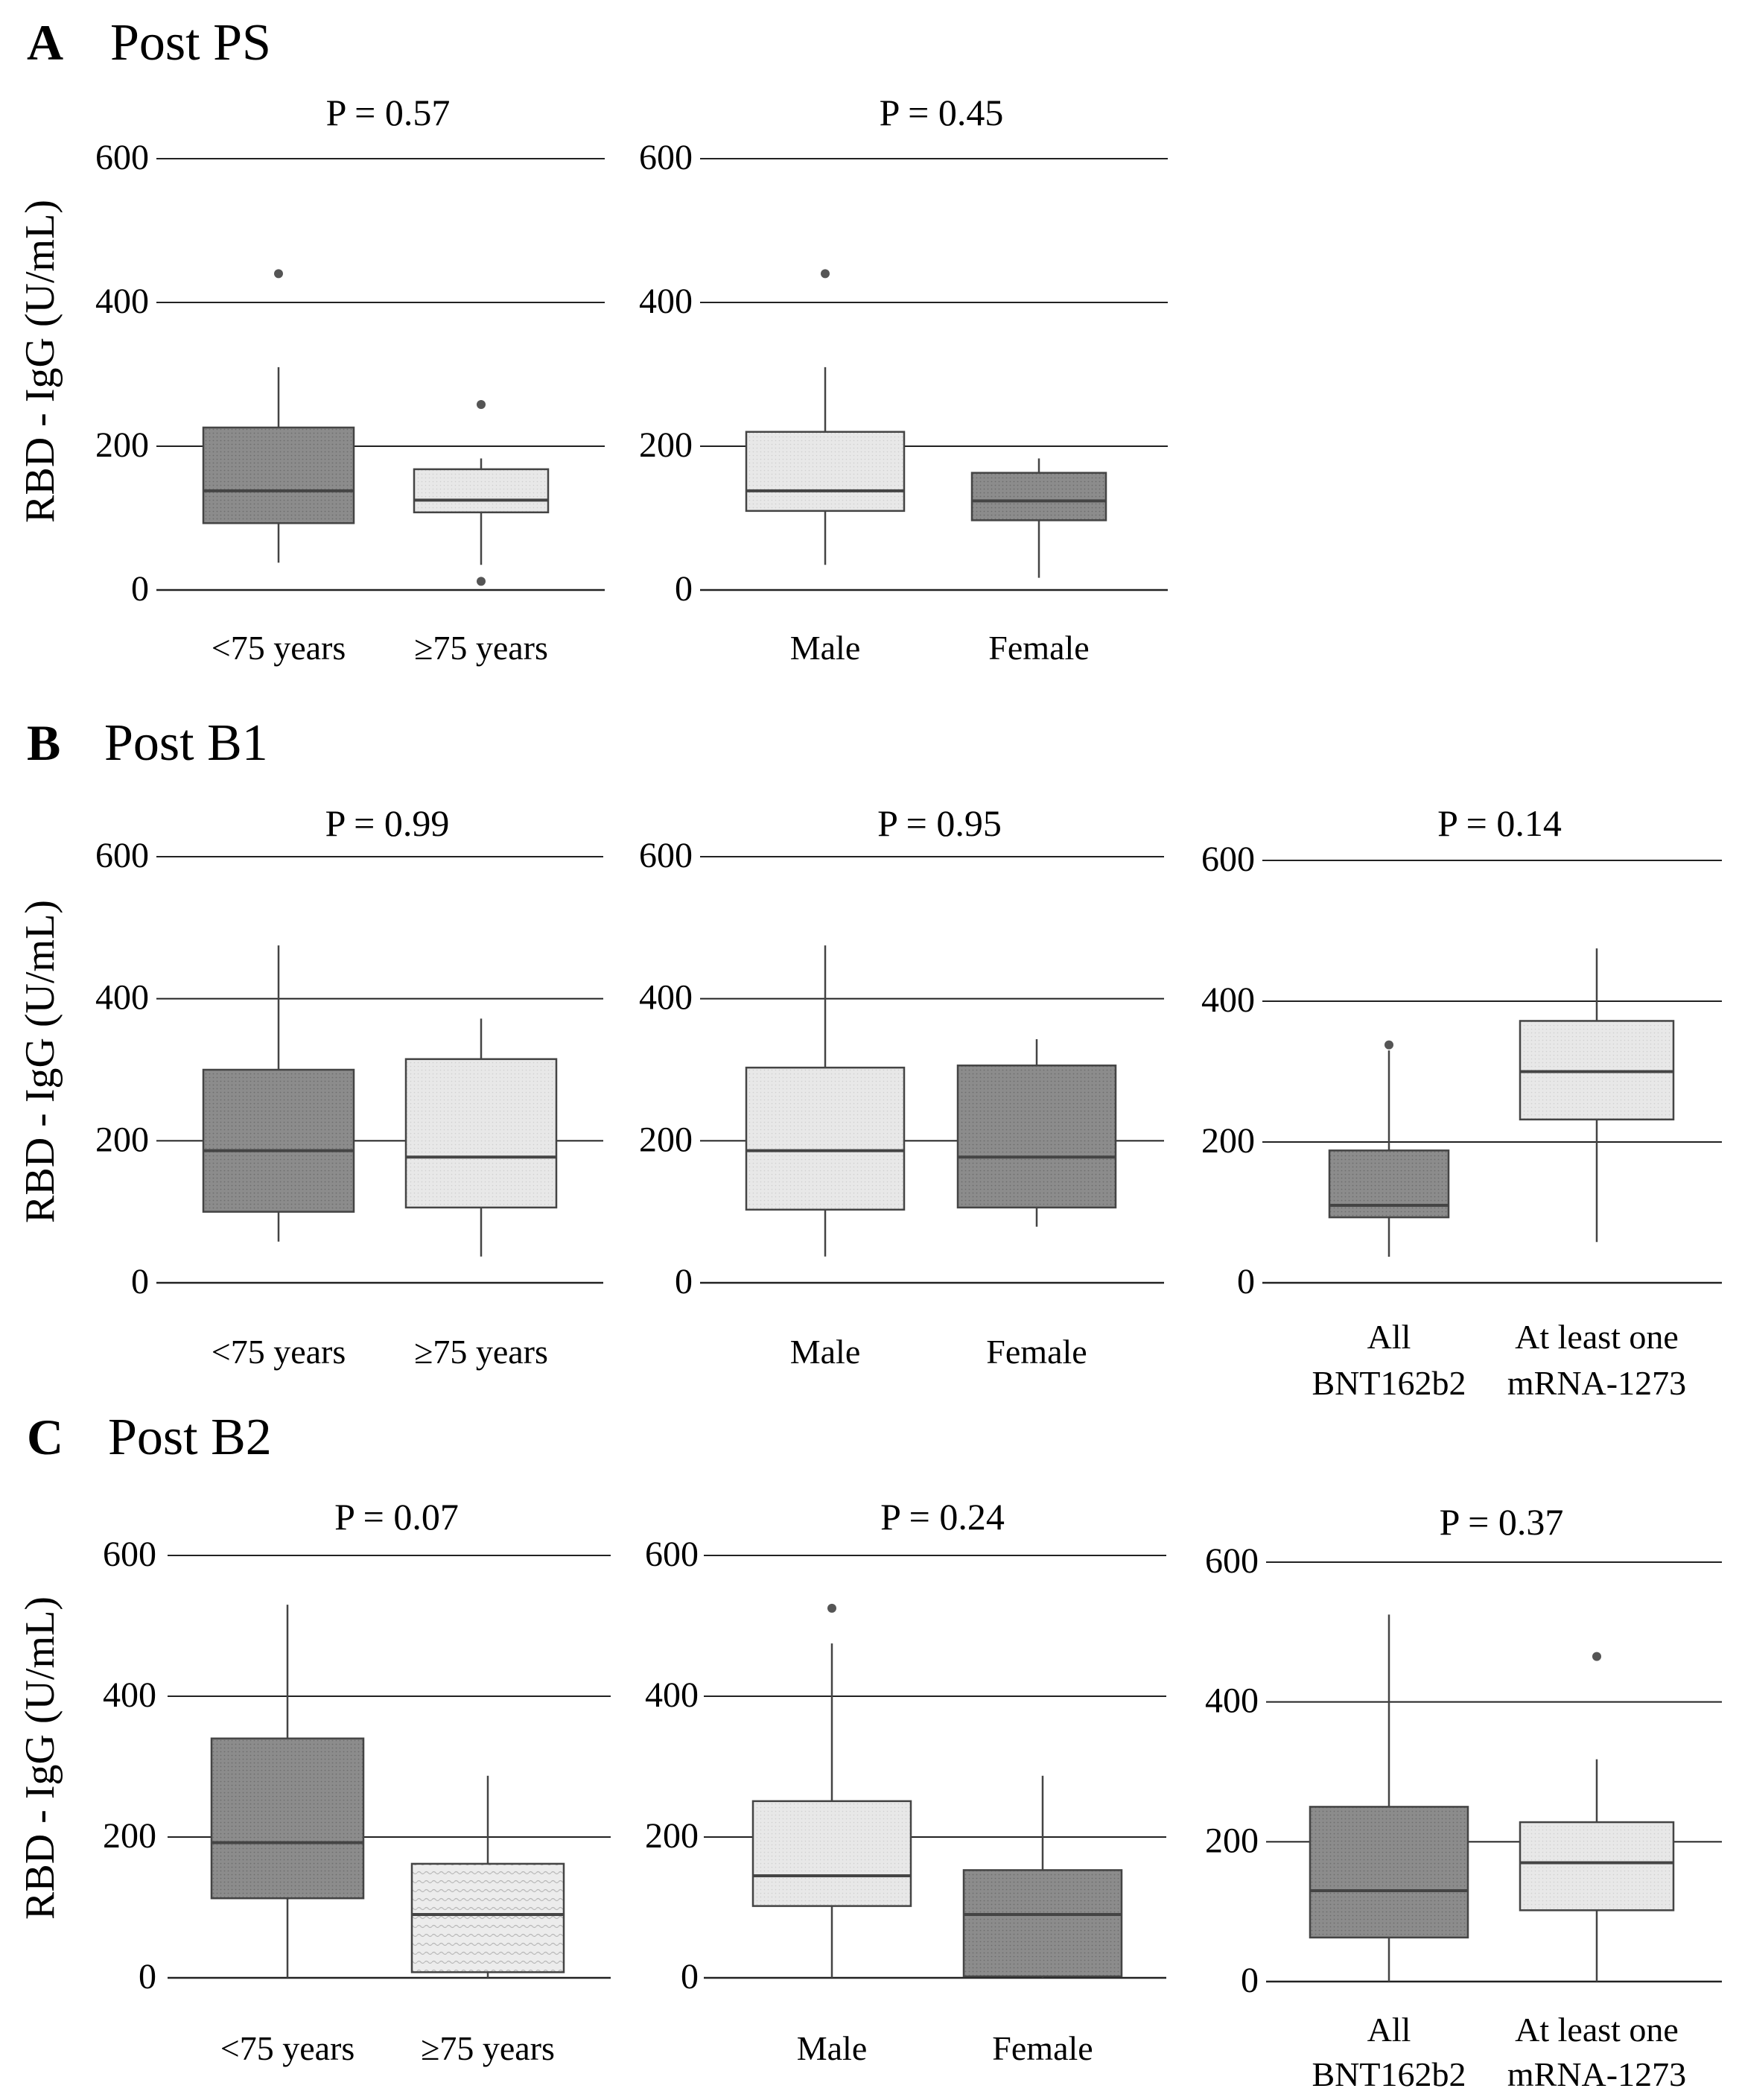 The height and width of the screenshot is (2100, 1739). I want to click on panel-b-3: P = 0.99 0 200 400 600 <75 years ≥75 years, so click(349, 1087).